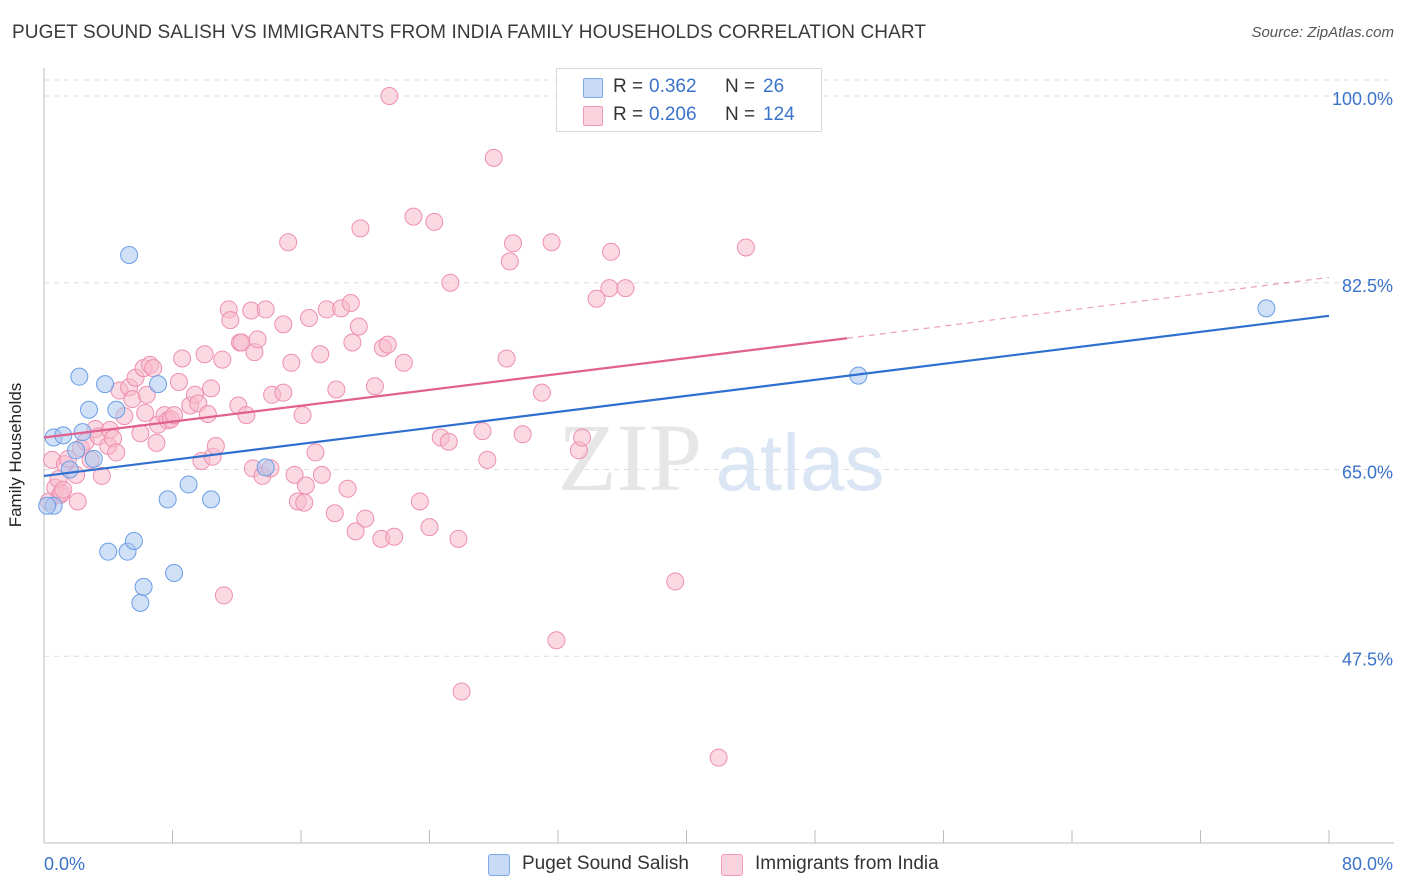  I want to click on legend-label-salish: Puget Sound Salish, so click(605, 863).